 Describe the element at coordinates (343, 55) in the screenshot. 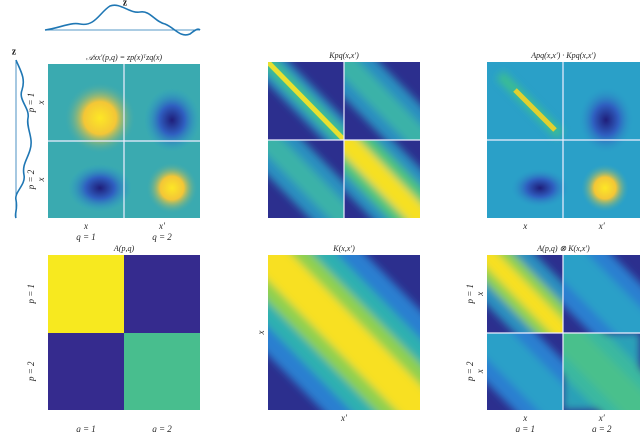

I see `panel-title: Kpq(x,x′)` at that location.